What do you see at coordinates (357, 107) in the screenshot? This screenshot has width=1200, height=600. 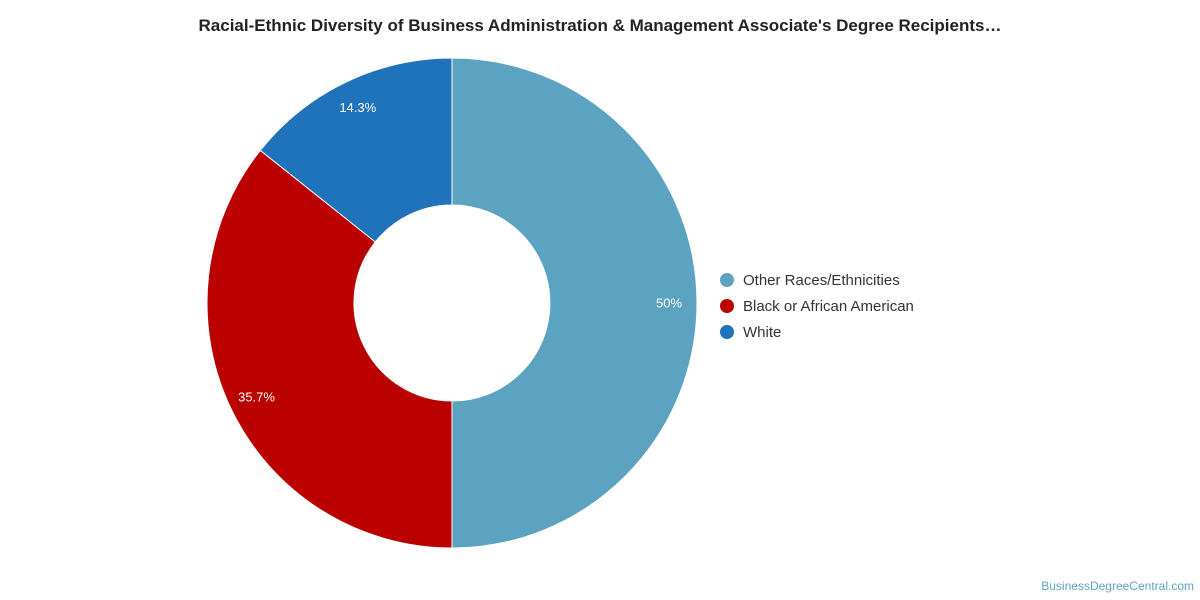 I see `slice-label-white: 14.3%` at bounding box center [357, 107].